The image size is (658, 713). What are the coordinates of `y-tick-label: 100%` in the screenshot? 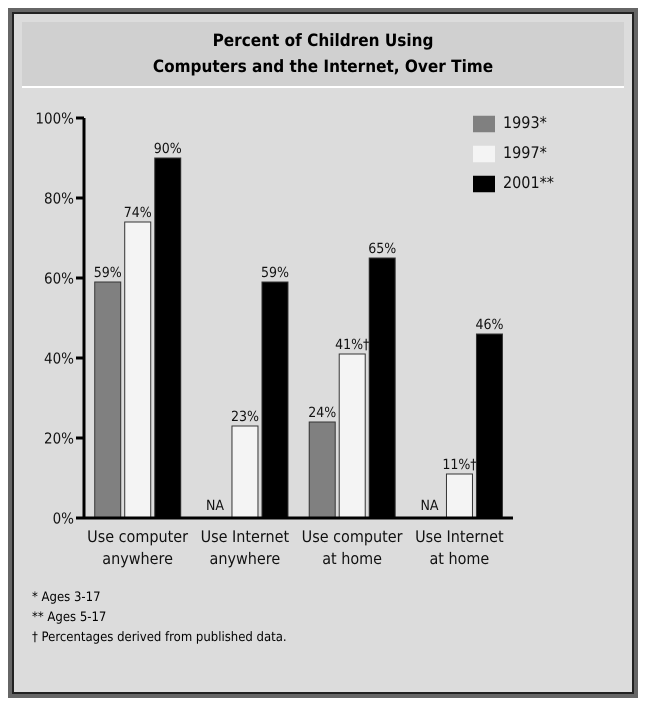 It's located at (54, 118).